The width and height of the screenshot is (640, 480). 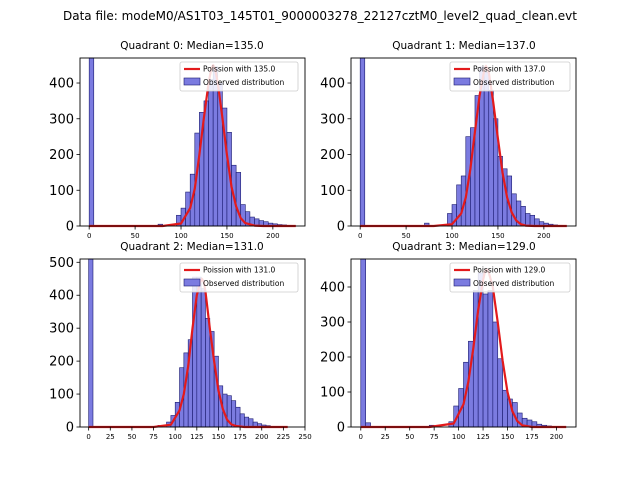 What do you see at coordinates (239, 69) in the screenshot?
I see `svg-text: Poission with 135.0` at bounding box center [239, 69].